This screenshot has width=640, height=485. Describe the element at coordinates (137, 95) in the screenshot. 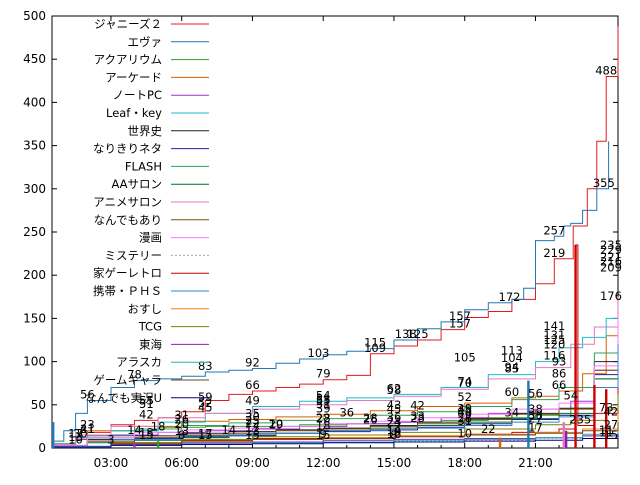

I see `legend-label: ノートPC` at that location.